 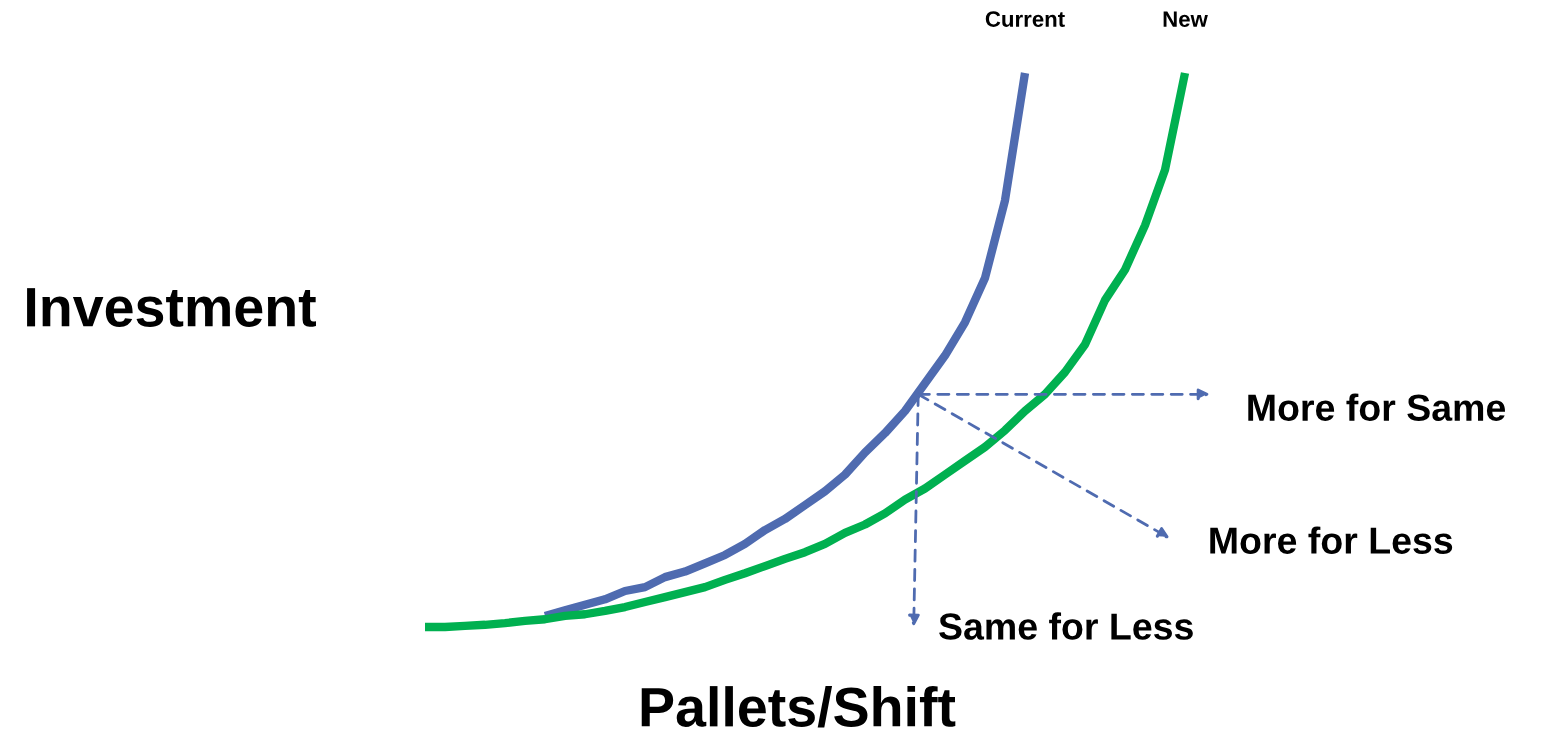 What do you see at coordinates (1185, 19) in the screenshot?
I see `text: New` at bounding box center [1185, 19].